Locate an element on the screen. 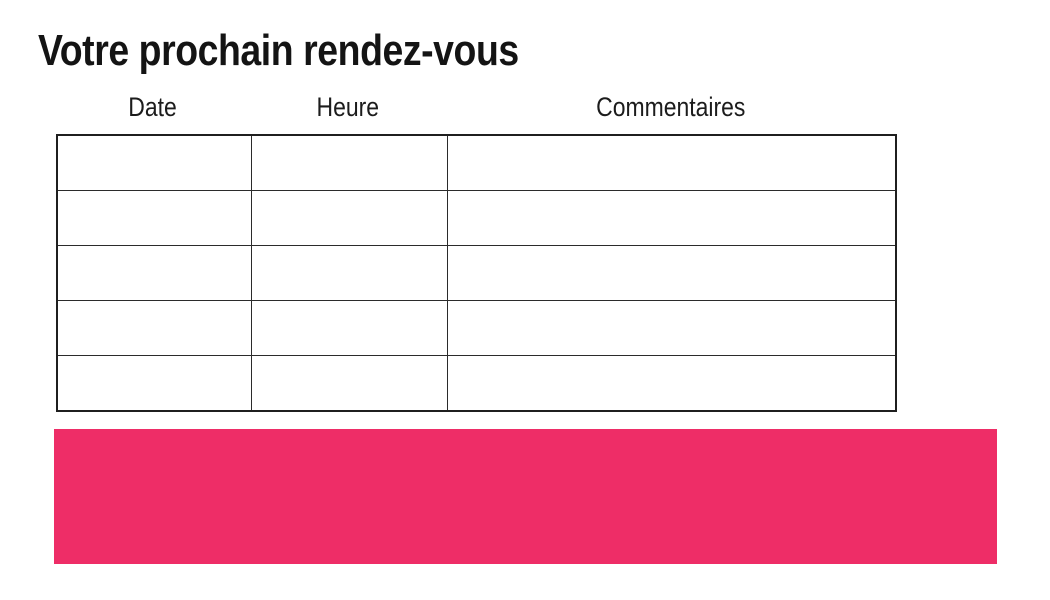  column-header-commentaires-label: Commentaires is located at coordinates (670, 107).